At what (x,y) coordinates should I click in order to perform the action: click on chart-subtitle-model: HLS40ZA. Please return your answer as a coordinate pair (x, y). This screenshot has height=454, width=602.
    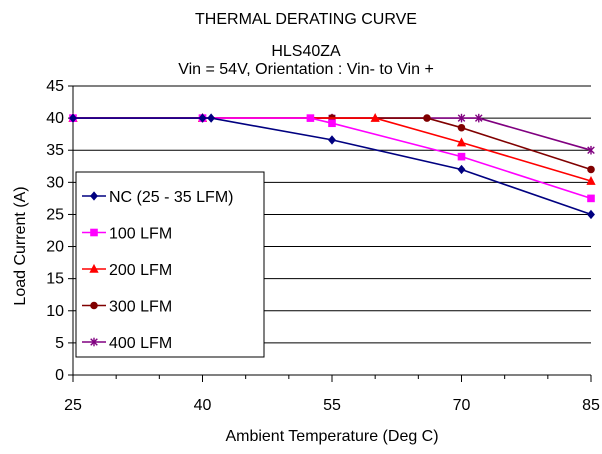
    Looking at the image, I should click on (306, 51).